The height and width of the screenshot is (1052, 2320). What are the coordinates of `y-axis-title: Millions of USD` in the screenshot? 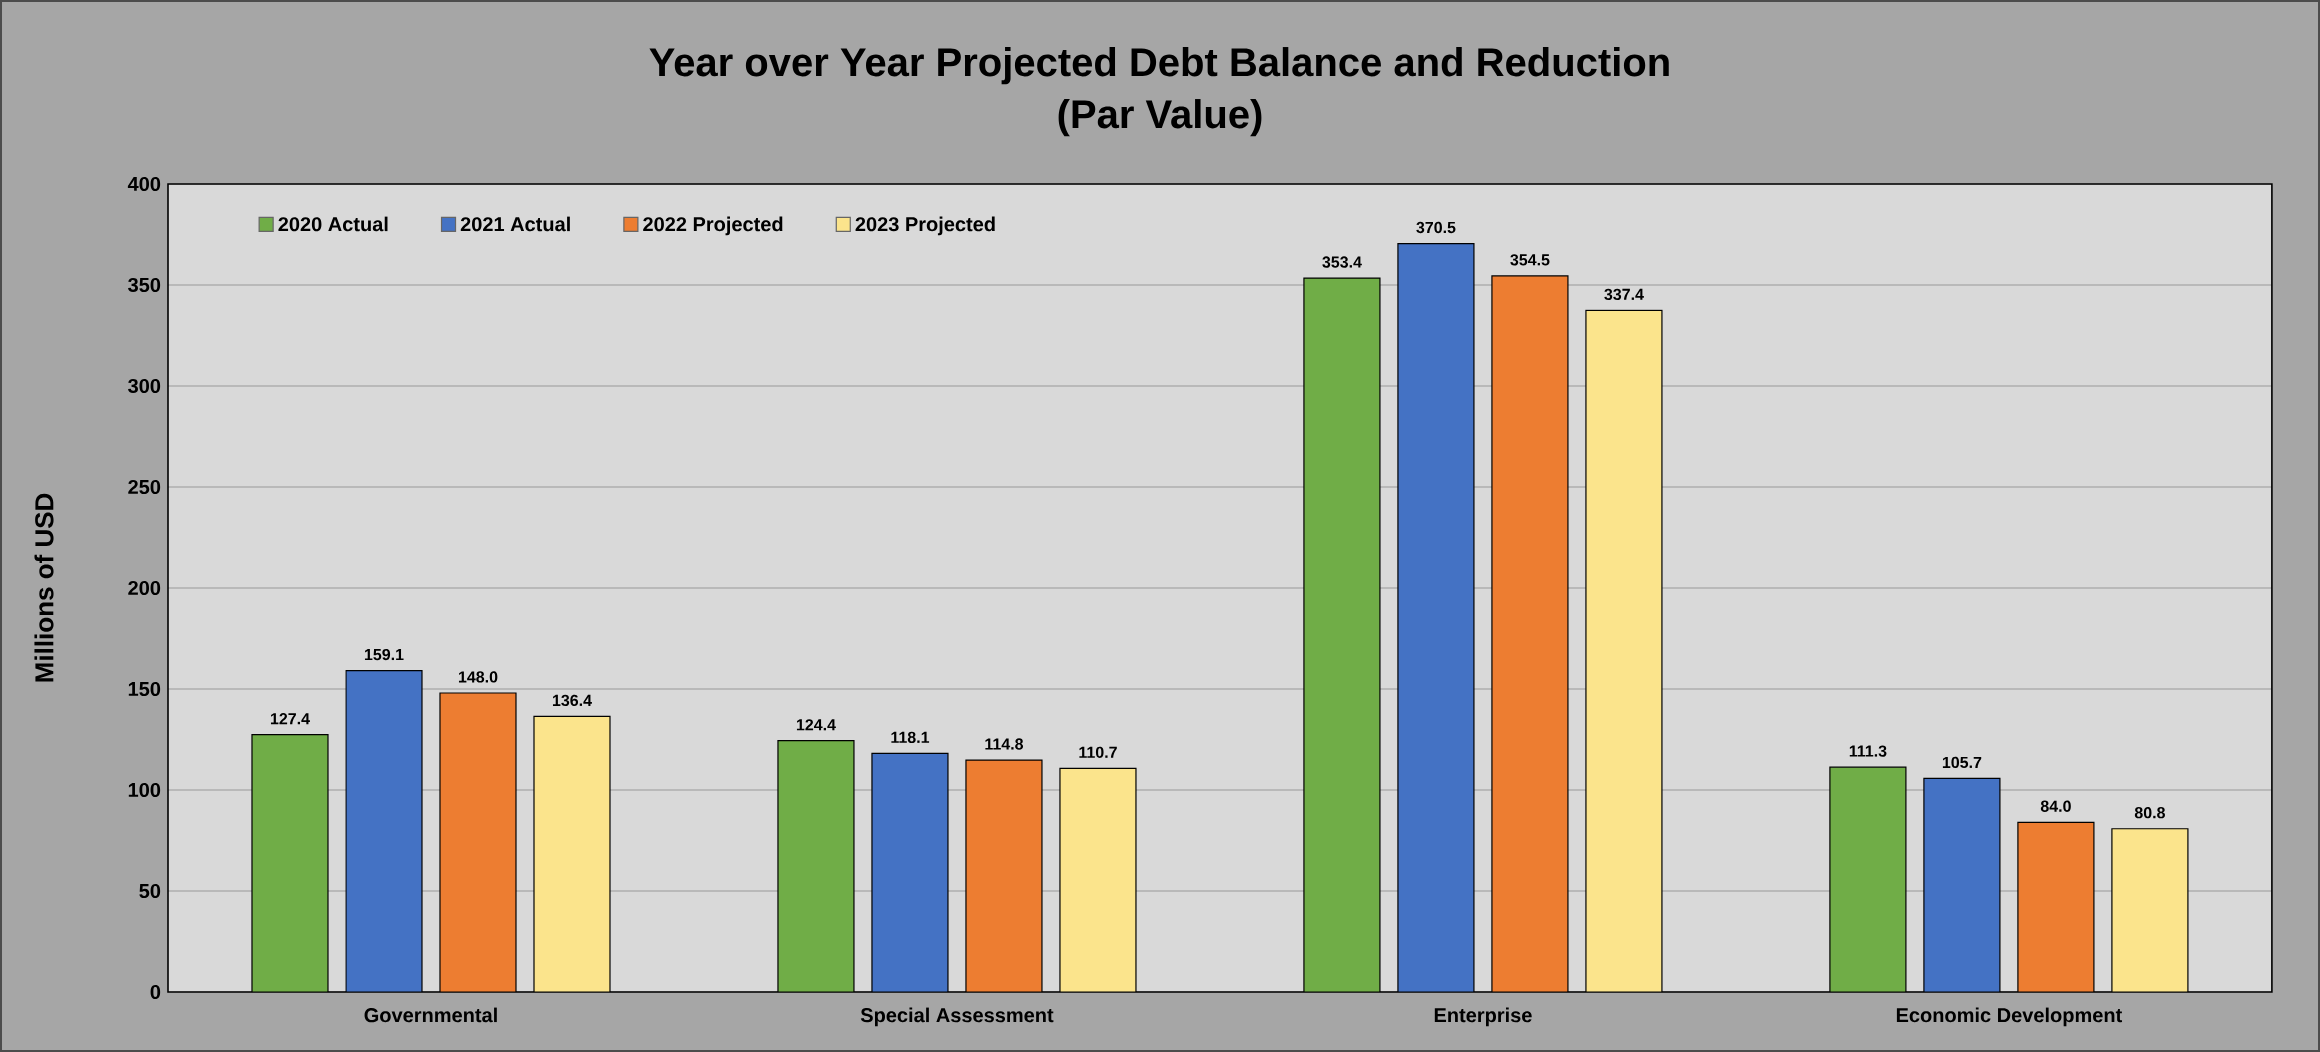 It's located at (44, 587).